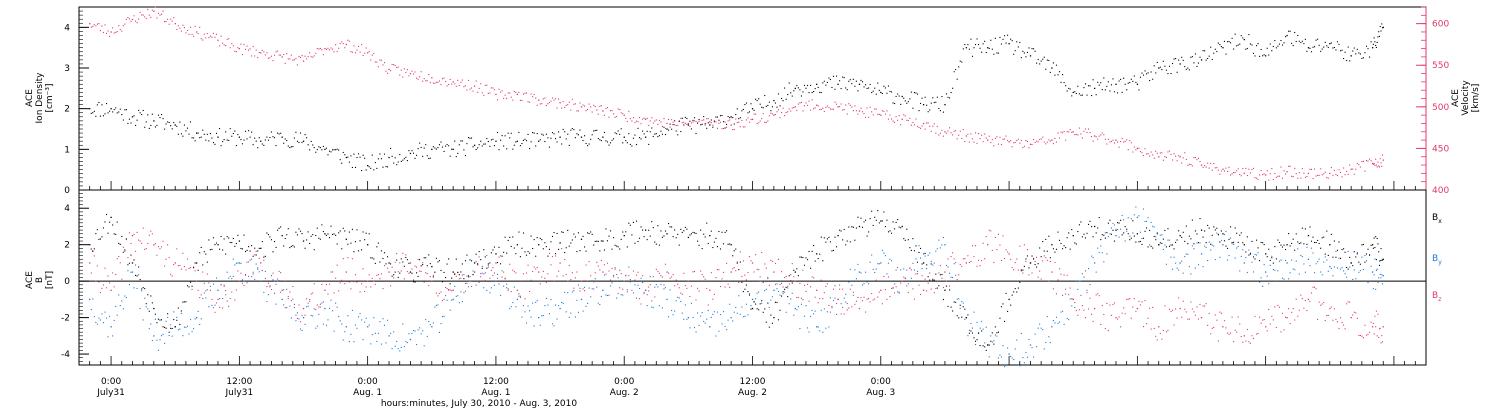 The width and height of the screenshot is (1500, 410). Describe the element at coordinates (67, 191) in the screenshot. I see `top-left-tick-label: 0` at that location.